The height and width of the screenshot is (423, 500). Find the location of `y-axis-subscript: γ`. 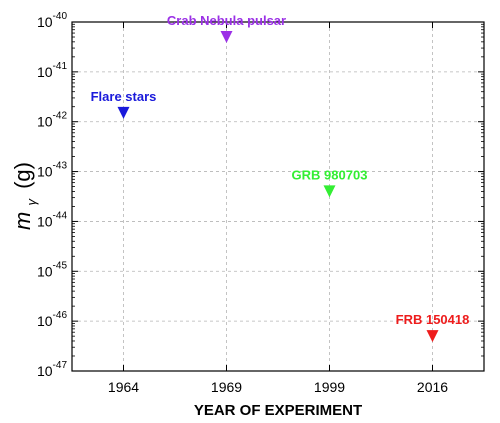

y-axis-subscript: γ is located at coordinates (31, 202).